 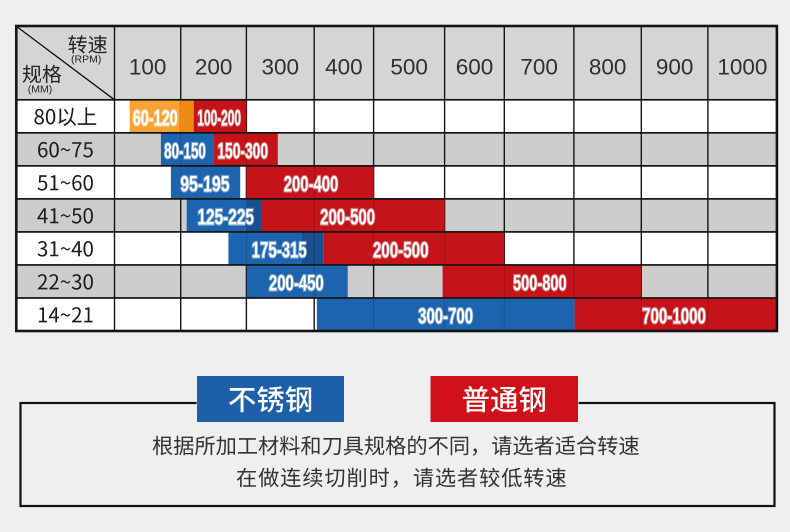 What do you see at coordinates (296, 283) in the screenshot?
I see `svg-text: 200-450` at bounding box center [296, 283].